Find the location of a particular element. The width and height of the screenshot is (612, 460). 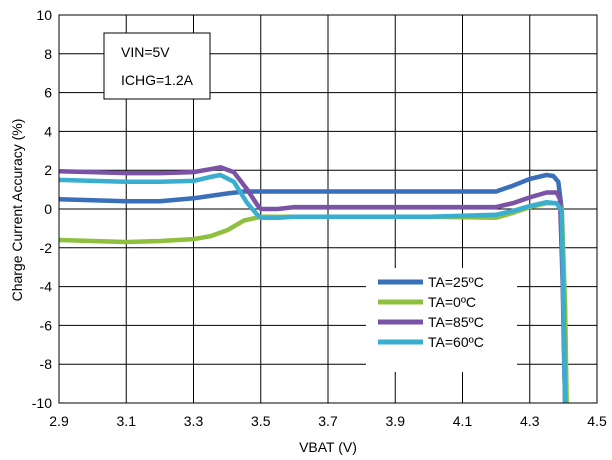

y-tick-label: 8 is located at coordinates (48, 54).